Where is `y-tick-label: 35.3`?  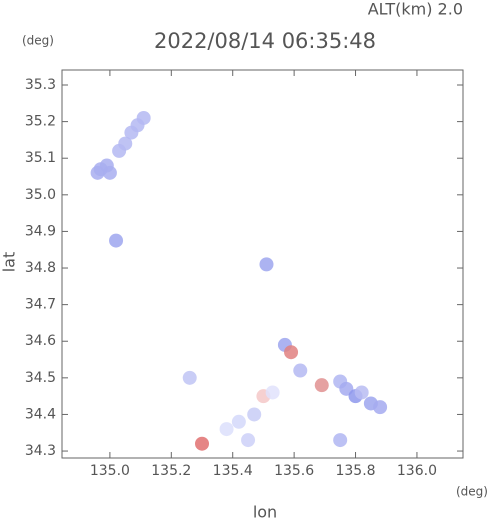 y-tick-label: 35.3 is located at coordinates (40, 85).